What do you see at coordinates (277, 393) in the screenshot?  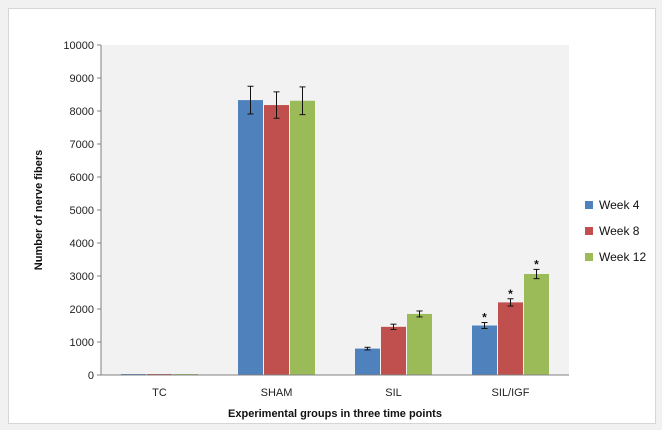 I see `x-tick-label: SHAM` at bounding box center [277, 393].